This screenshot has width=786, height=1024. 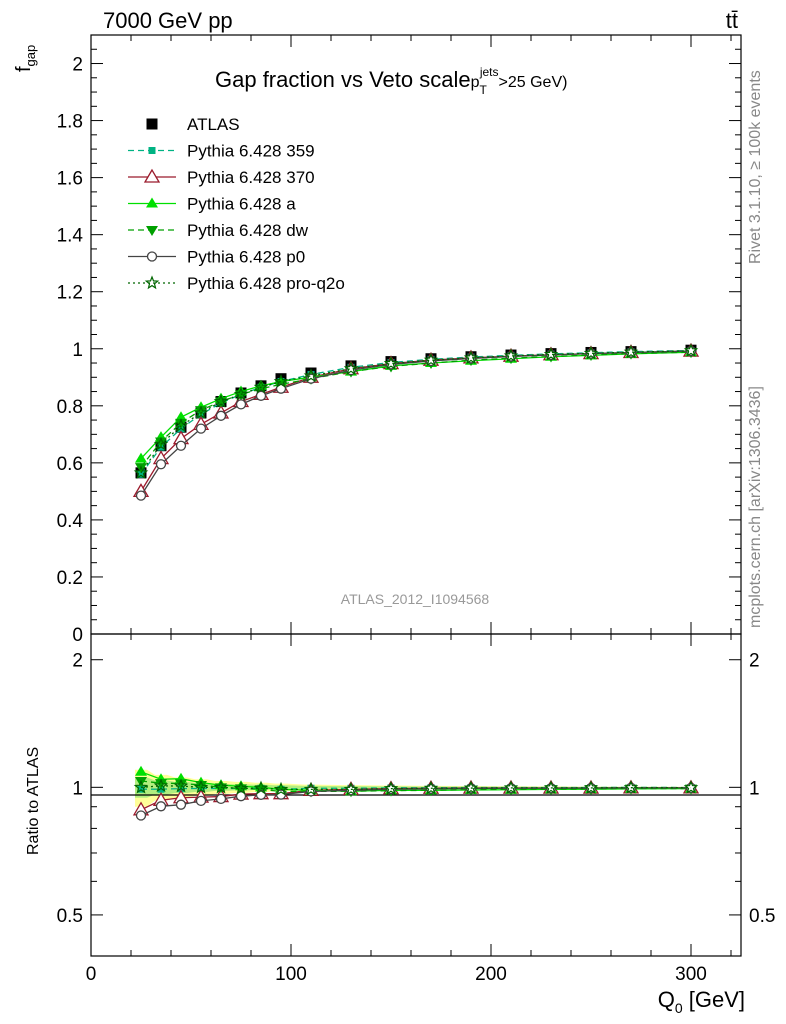 I want to click on x-tick-label: 0, so click(x=91, y=974).